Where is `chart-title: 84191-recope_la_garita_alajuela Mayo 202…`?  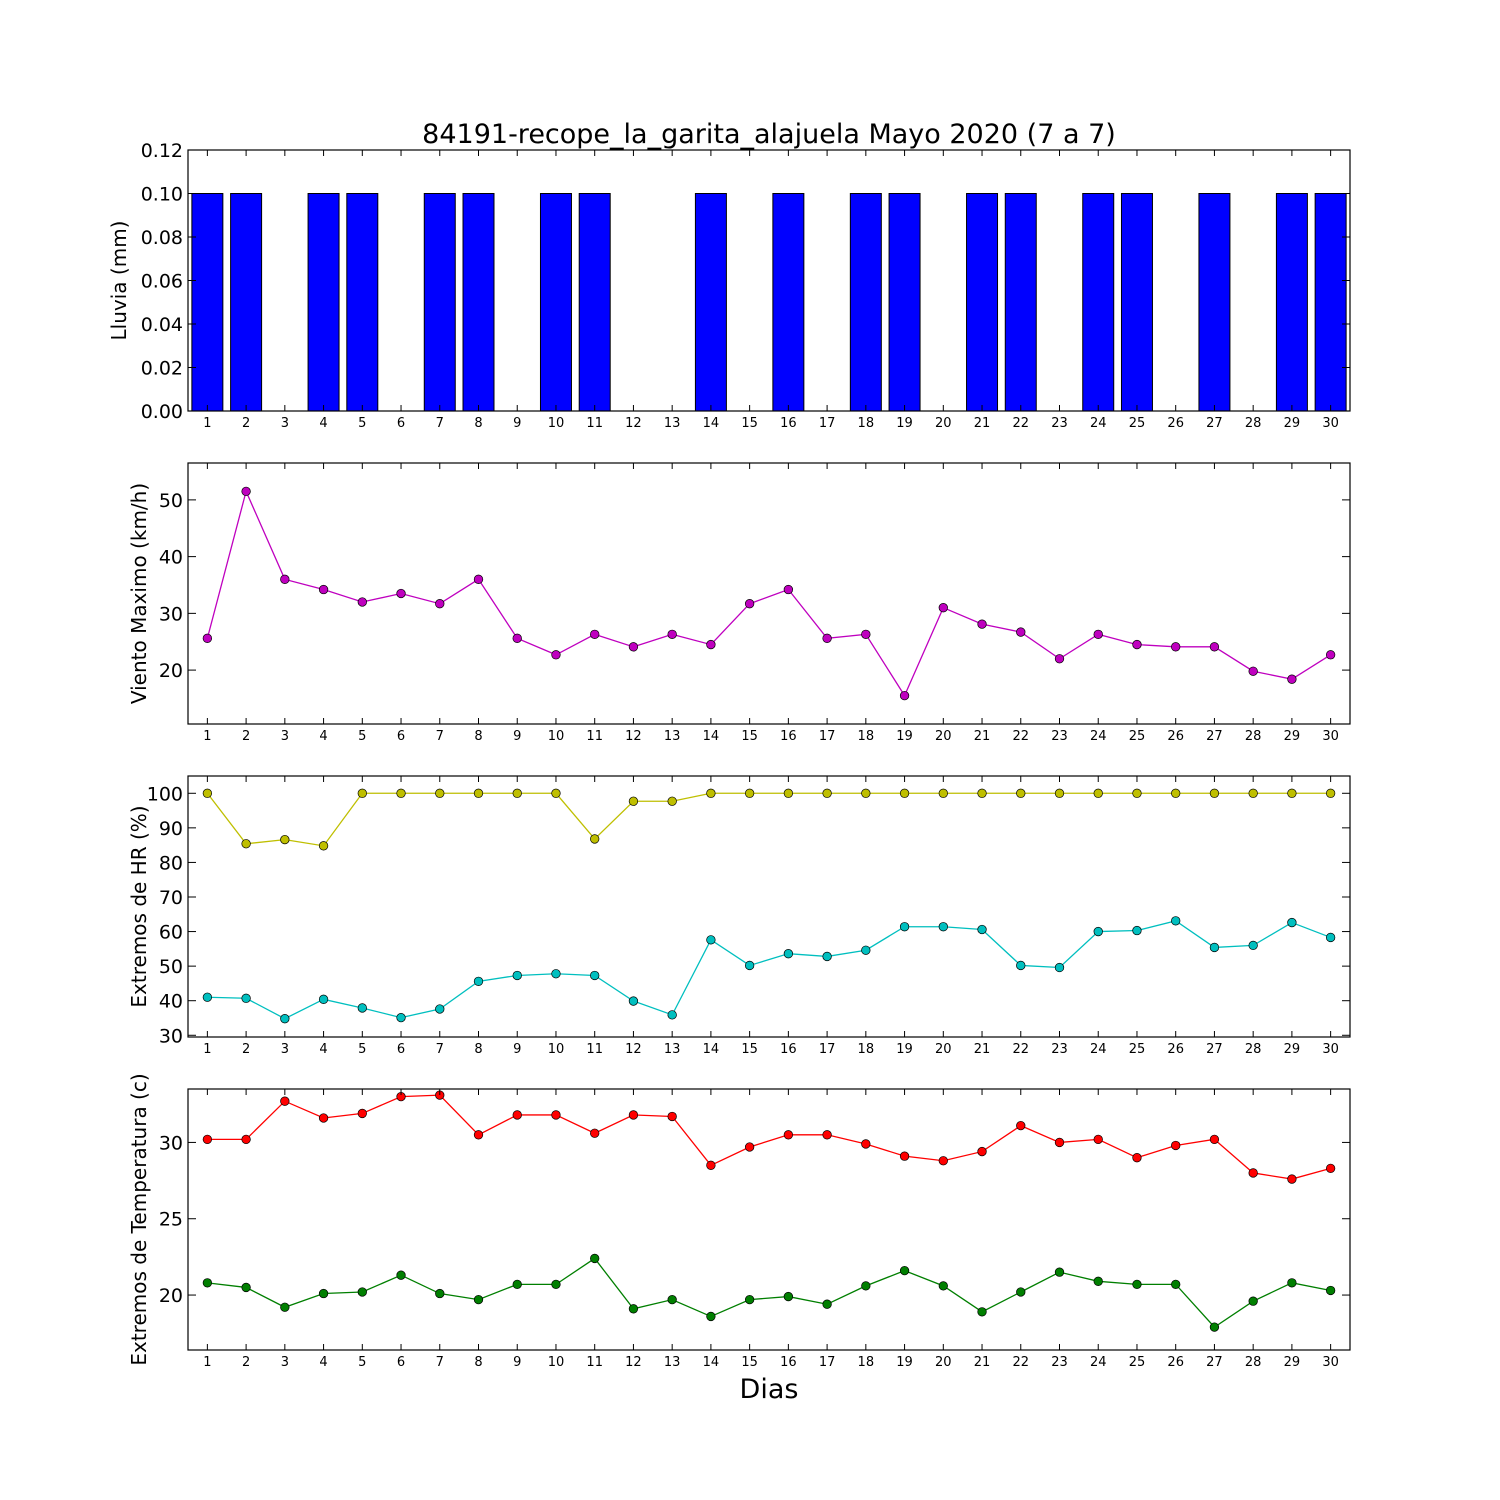 chart-title: 84191-recope_la_garita_alajuela Mayo 202… is located at coordinates (769, 134).